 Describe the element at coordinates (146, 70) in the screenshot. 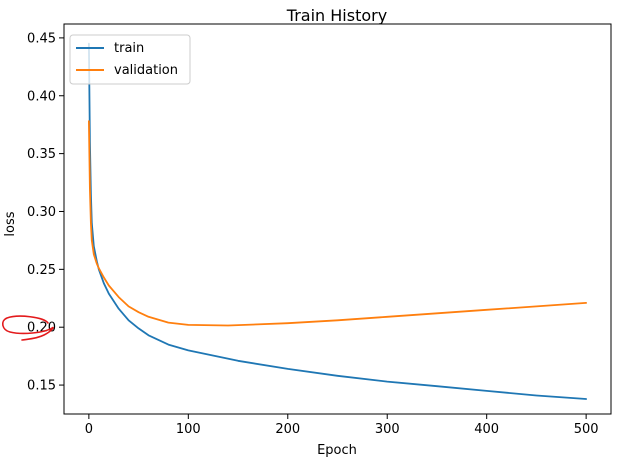

I see `legend-label-validation: validation` at that location.